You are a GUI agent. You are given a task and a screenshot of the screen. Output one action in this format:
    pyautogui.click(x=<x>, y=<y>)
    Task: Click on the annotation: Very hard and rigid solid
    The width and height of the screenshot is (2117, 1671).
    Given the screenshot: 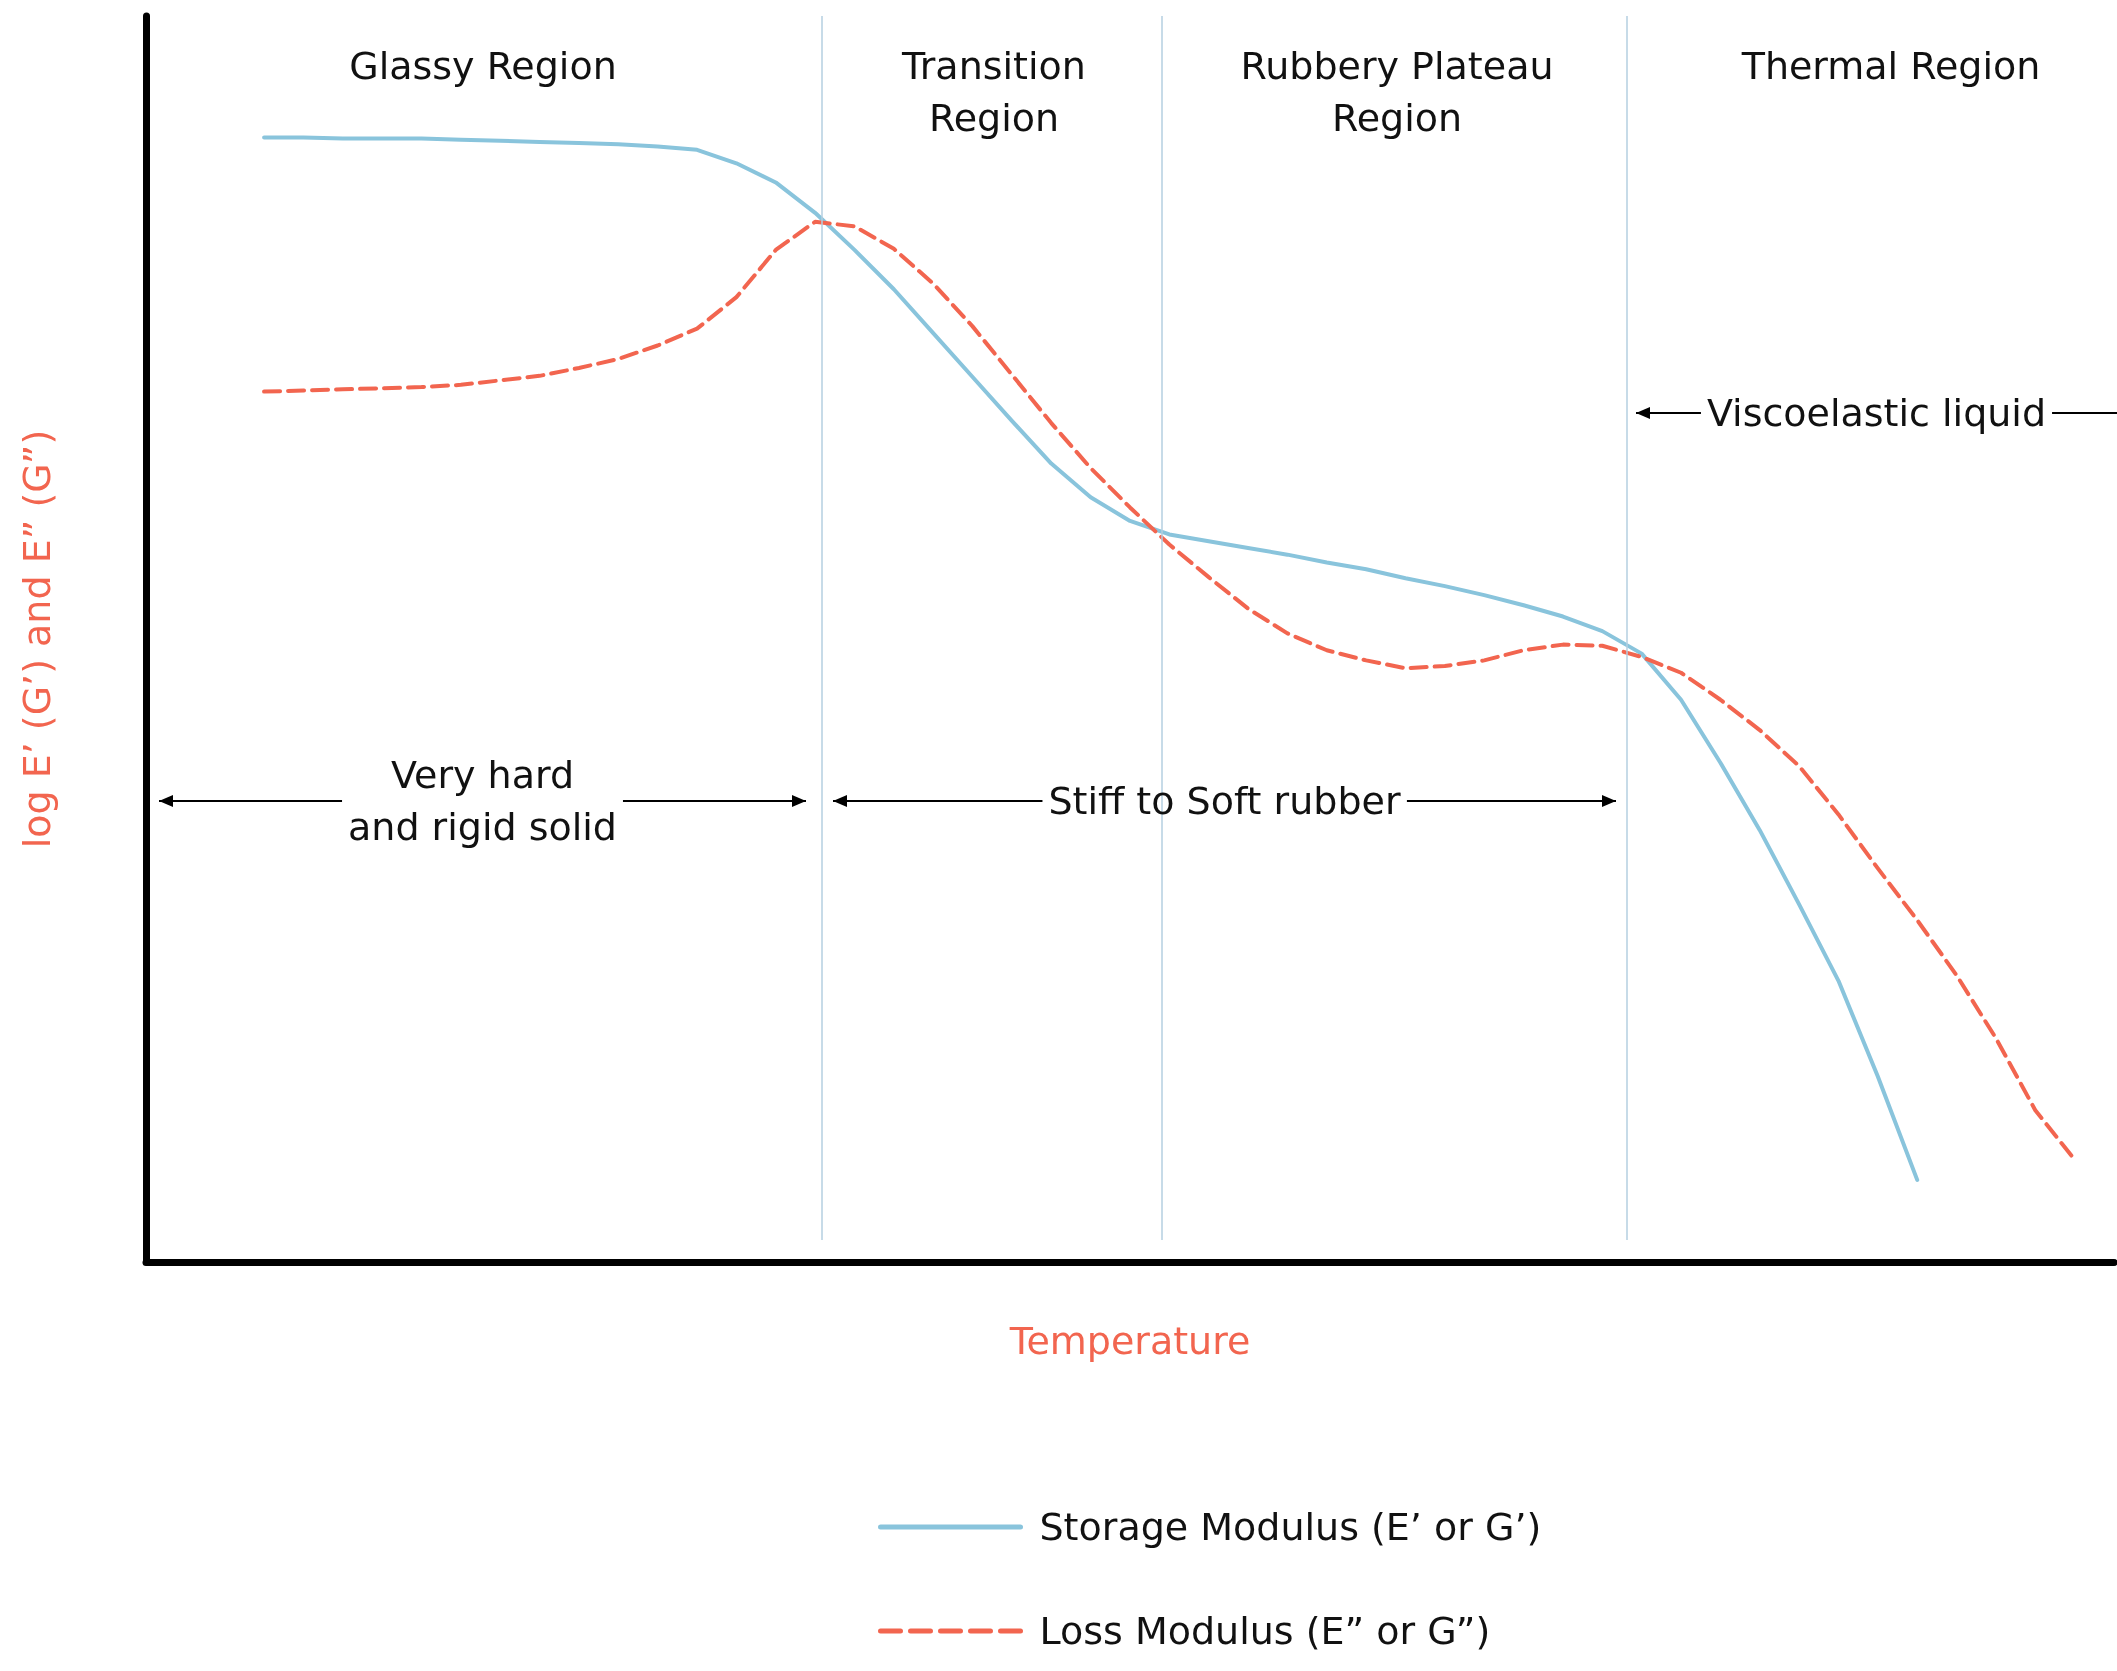 What is the action you would take?
    pyautogui.click(x=482, y=801)
    